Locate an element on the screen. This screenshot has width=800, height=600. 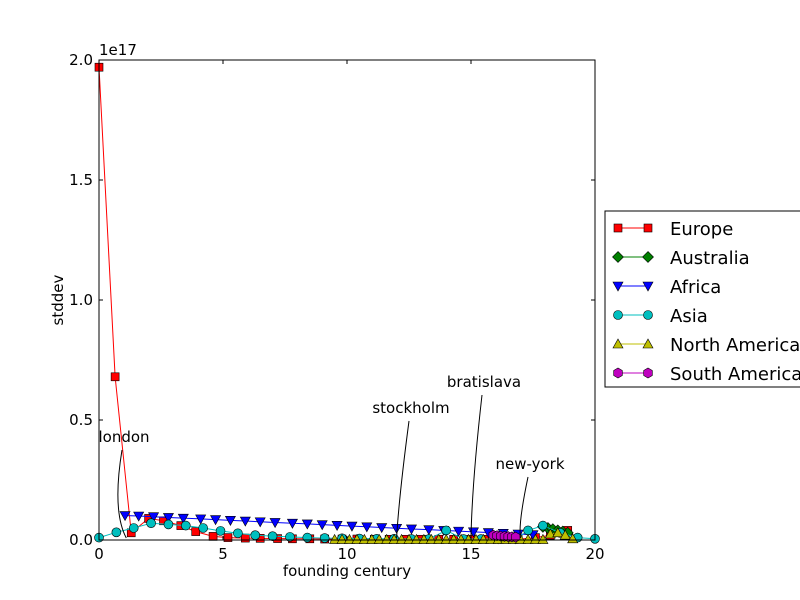
y-tick-label: 1.0 is located at coordinates (81, 300).